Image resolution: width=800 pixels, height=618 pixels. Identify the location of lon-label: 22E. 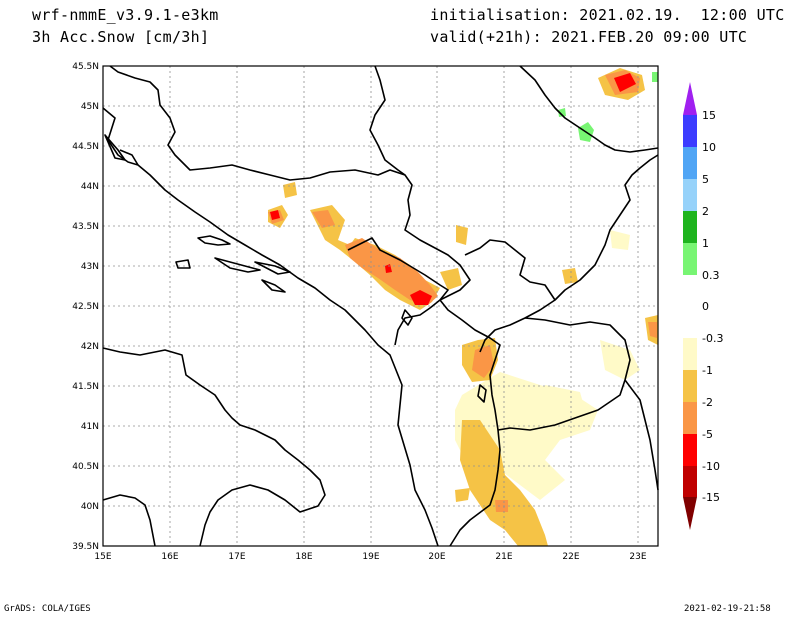
(570, 557).